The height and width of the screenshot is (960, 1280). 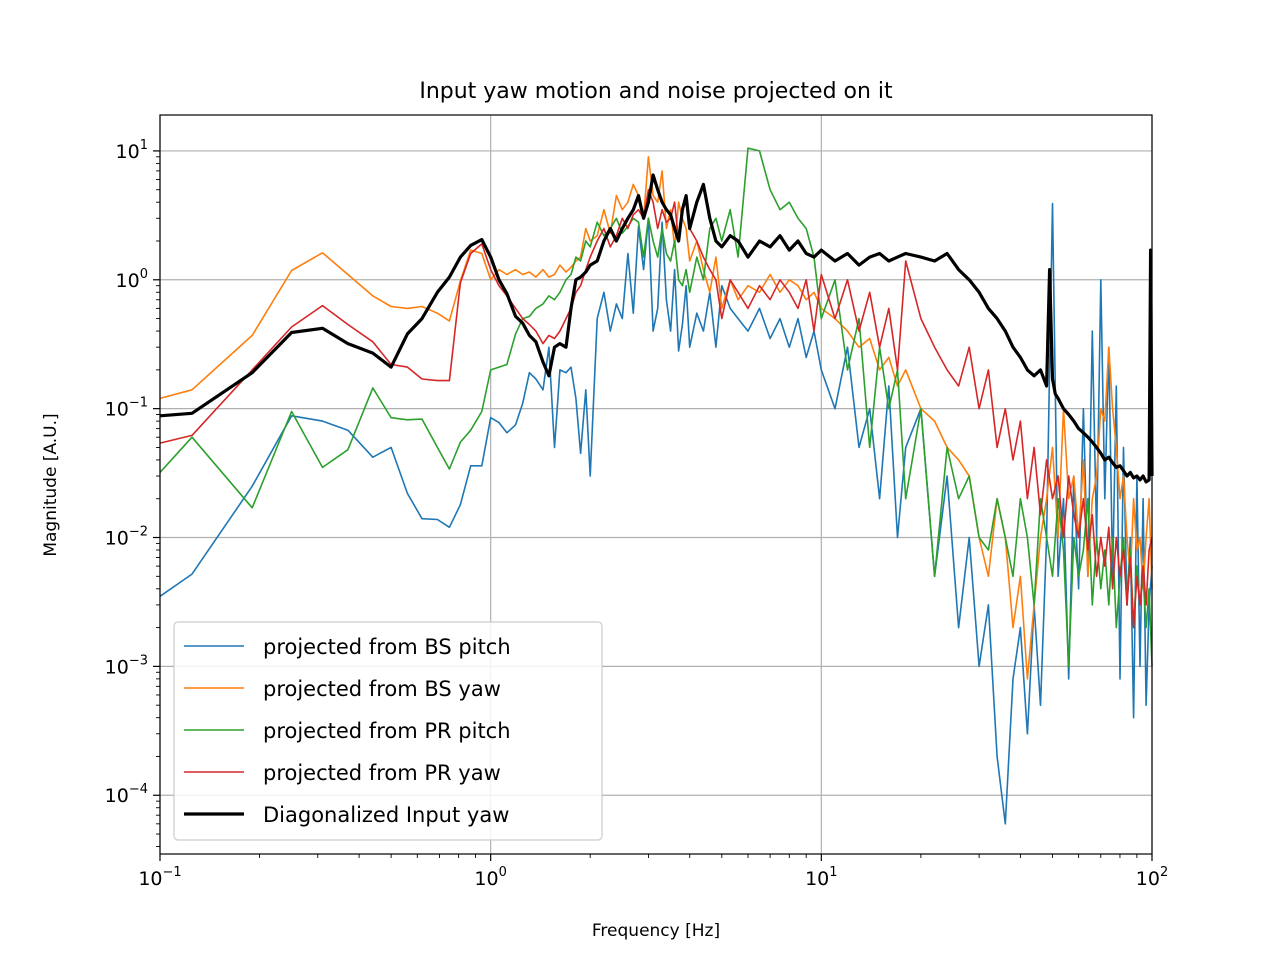 I want to click on y-tick-exponent: −1, so click(x=138, y=403).